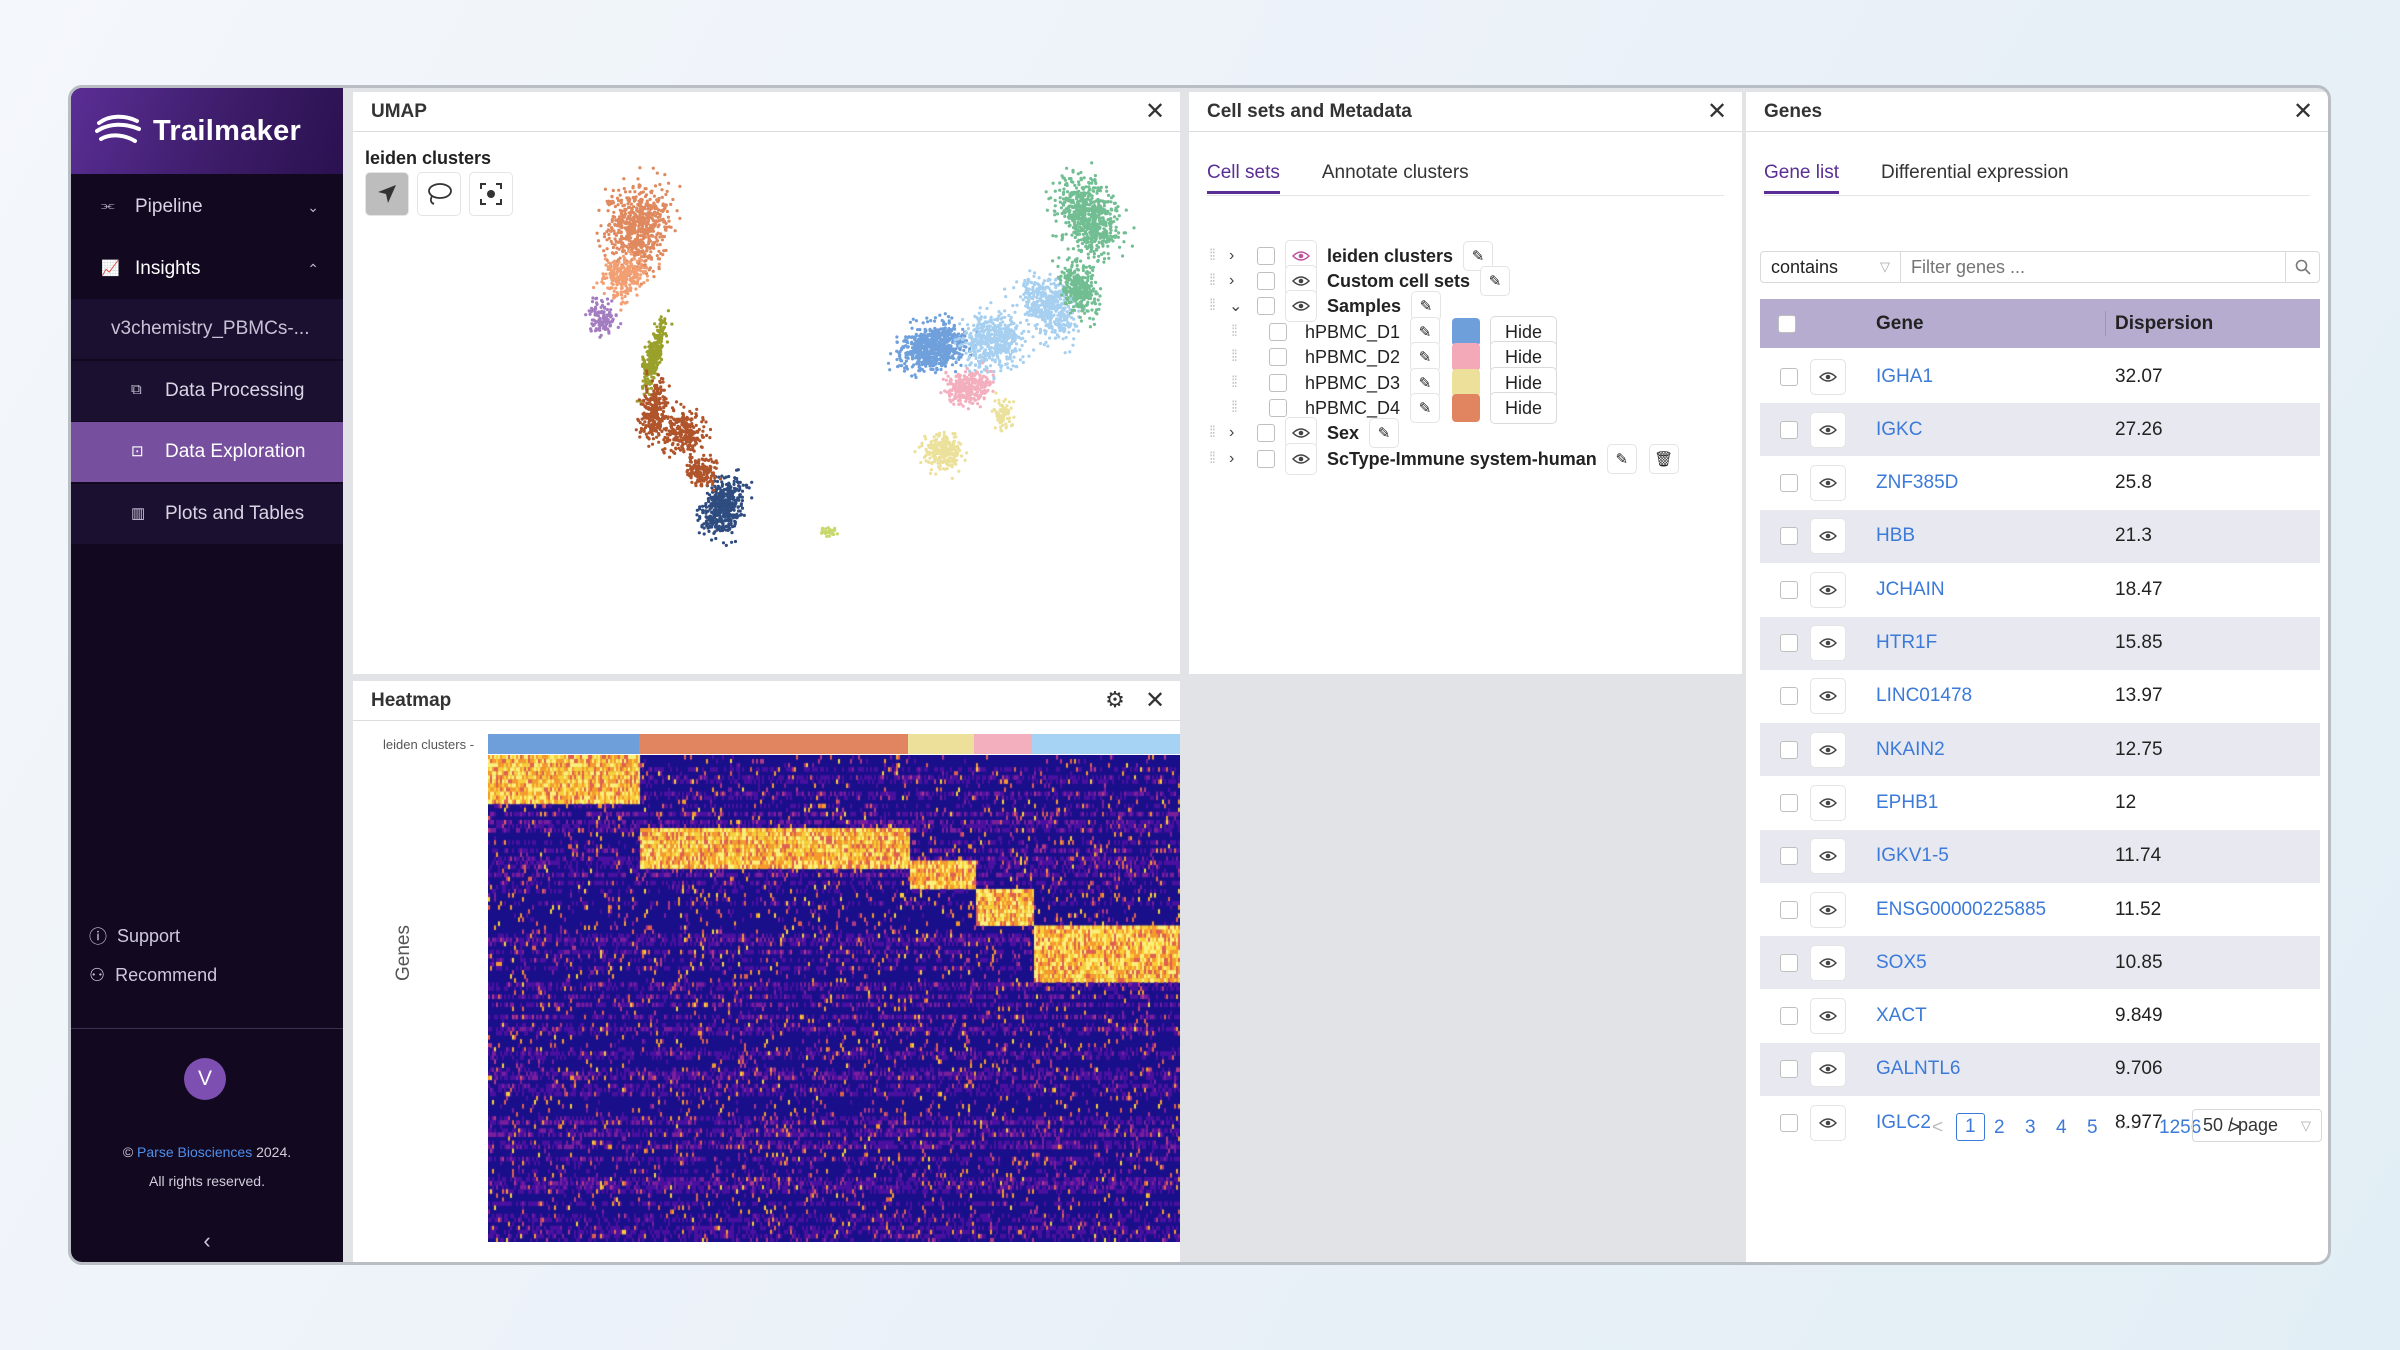 Image resolution: width=2400 pixels, height=1350 pixels. What do you see at coordinates (1383, 408) in the screenshot?
I see `cellset-row: ⁞⁞ hPBMC_D4 ✎ Hide` at bounding box center [1383, 408].